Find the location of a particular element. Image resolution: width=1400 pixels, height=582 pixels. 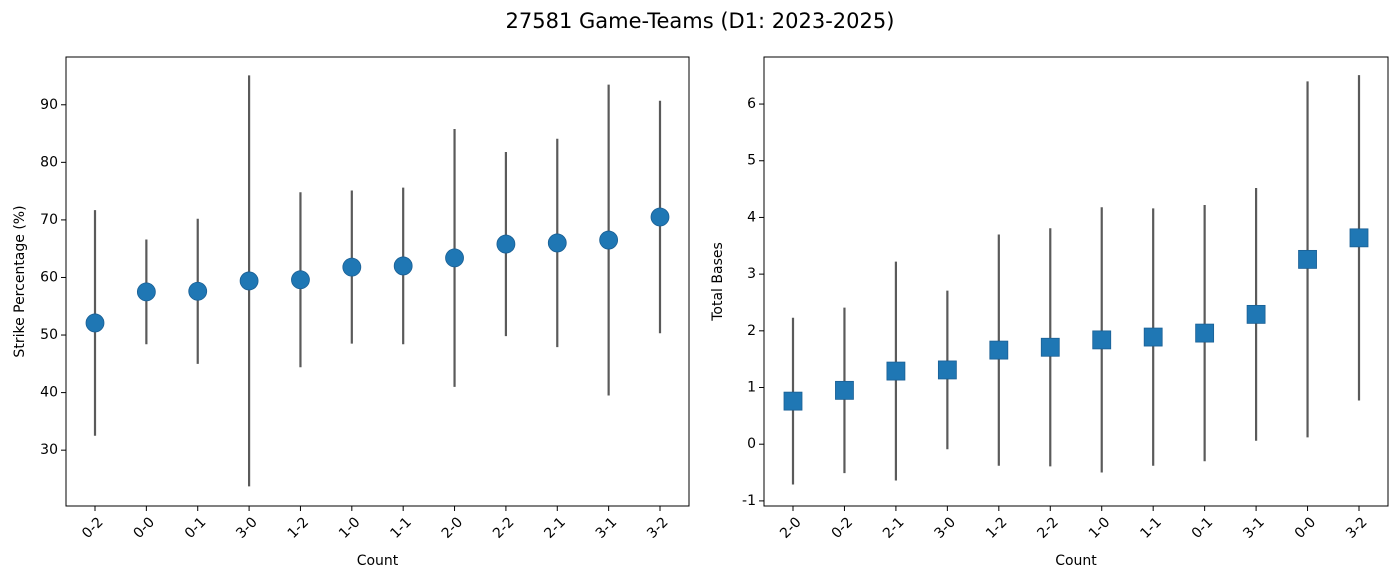

y-tick-label: 5 is located at coordinates (751, 161).